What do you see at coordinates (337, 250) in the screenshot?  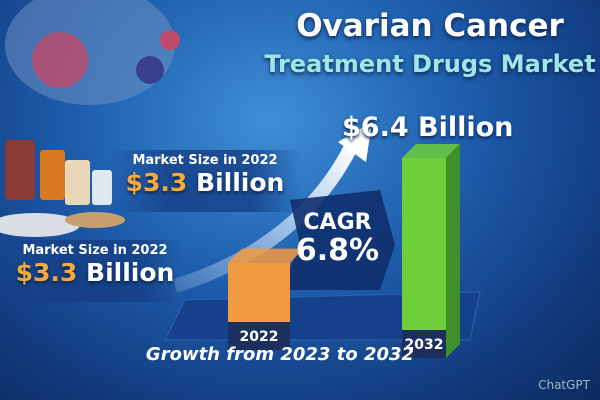 I see `cagr-value: 6.8%` at bounding box center [337, 250].